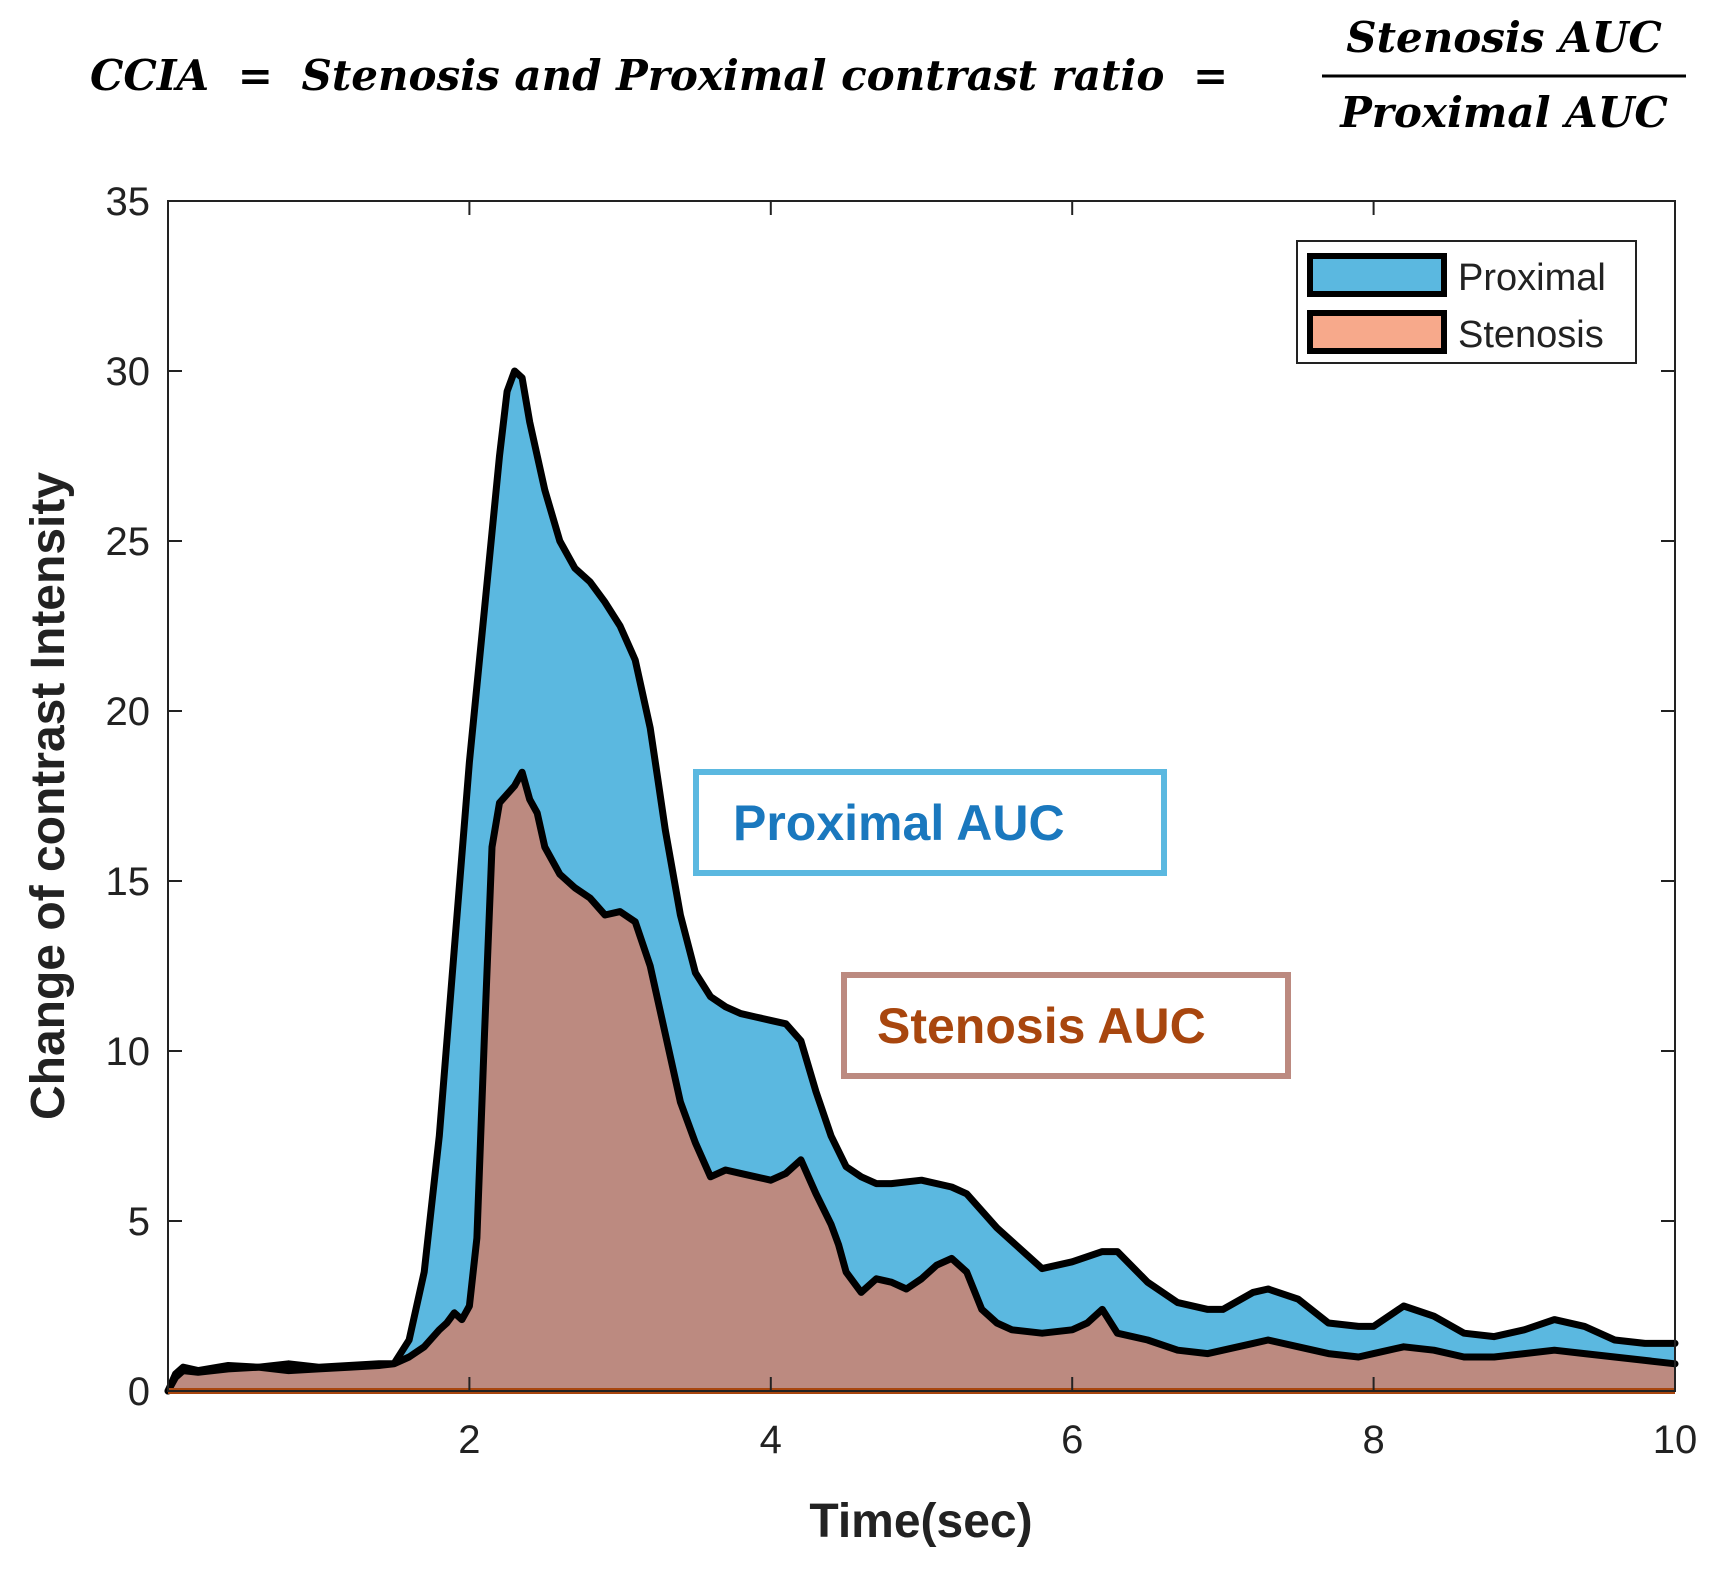 This screenshot has width=1709, height=1569. What do you see at coordinates (149, 75) in the screenshot?
I see `formula-lhs: CCIA` at bounding box center [149, 75].